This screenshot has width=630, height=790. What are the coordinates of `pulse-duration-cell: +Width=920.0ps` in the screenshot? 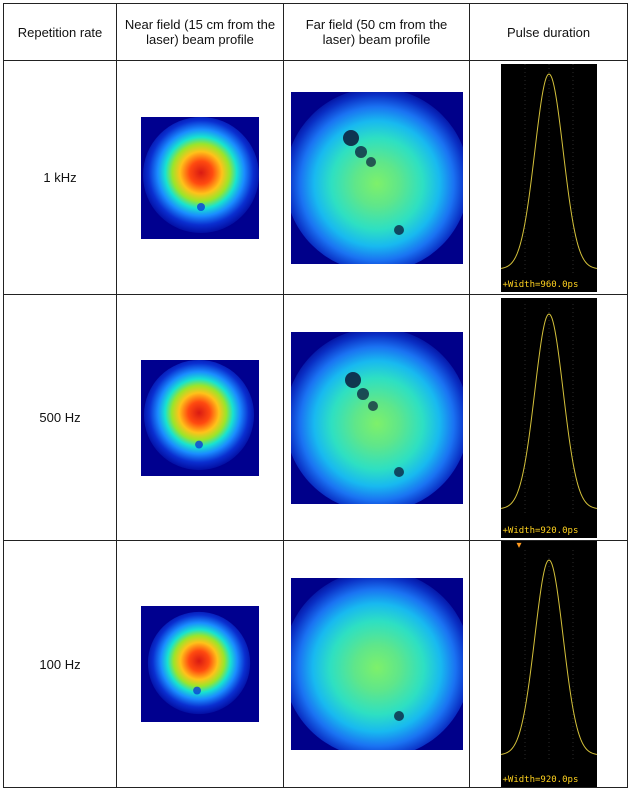 It's located at (548, 417).